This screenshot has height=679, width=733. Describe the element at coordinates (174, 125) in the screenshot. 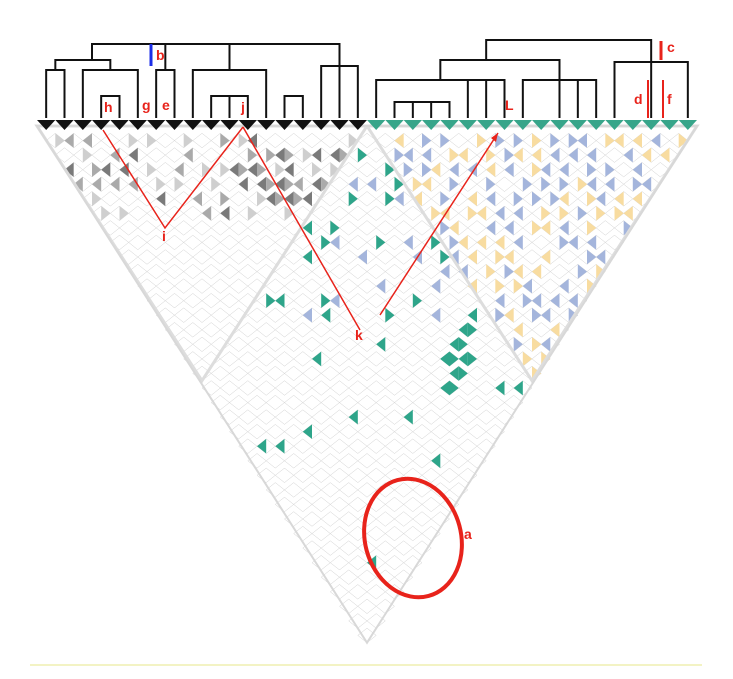

I see `tip-marker-black` at that location.